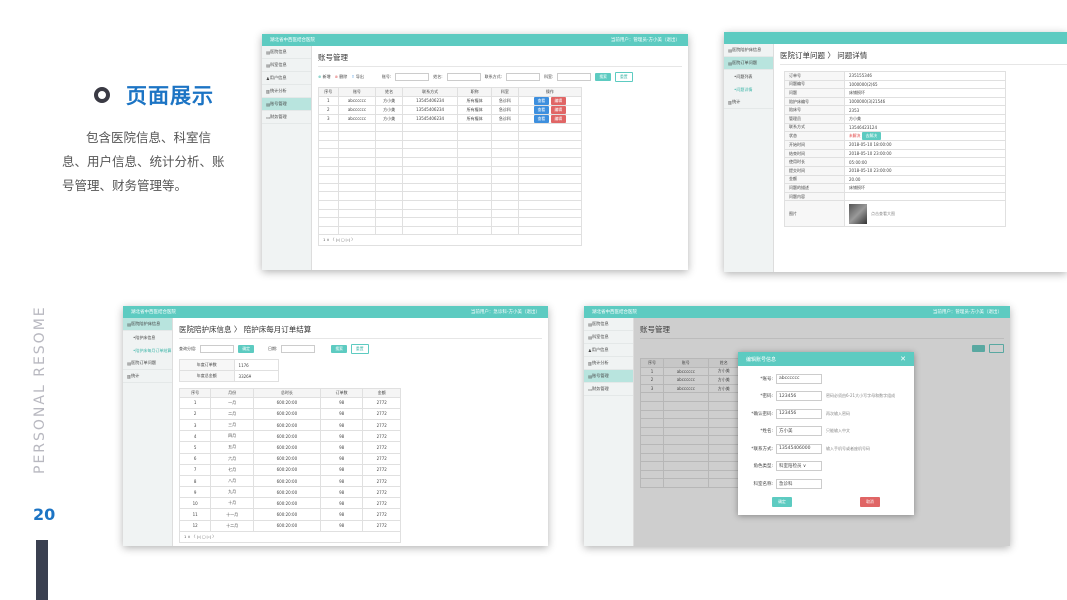 The width and height of the screenshot is (1067, 600). Describe the element at coordinates (858, 213) in the screenshot. I see `photo-thumbnail` at that location.